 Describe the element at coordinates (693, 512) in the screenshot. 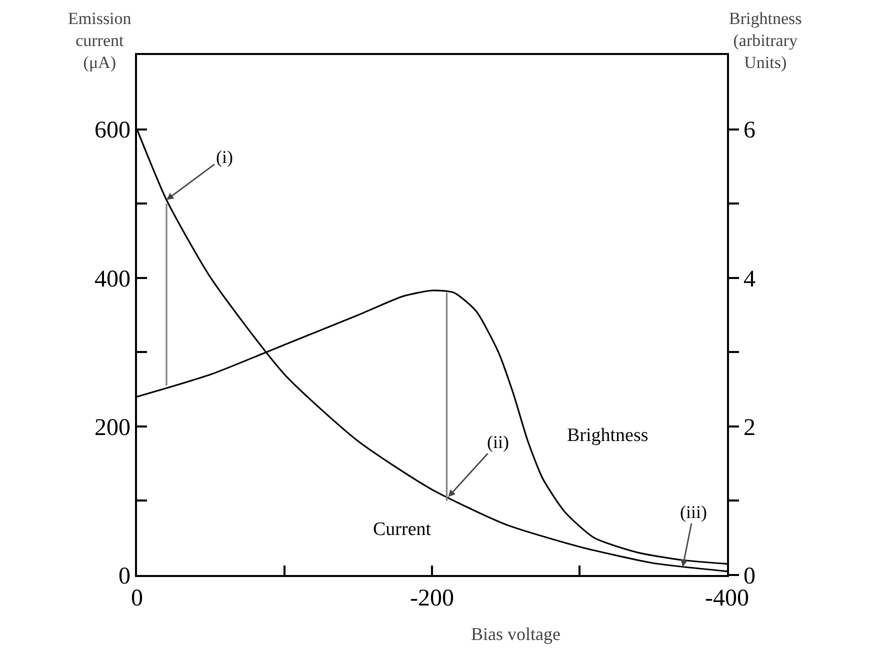

I see `annotation: (iii)` at that location.